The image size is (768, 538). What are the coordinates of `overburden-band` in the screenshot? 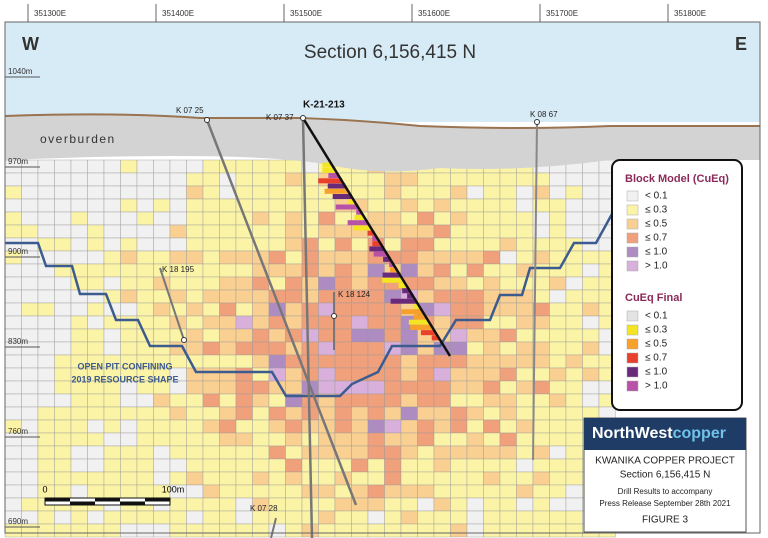 It's located at (382, 143).